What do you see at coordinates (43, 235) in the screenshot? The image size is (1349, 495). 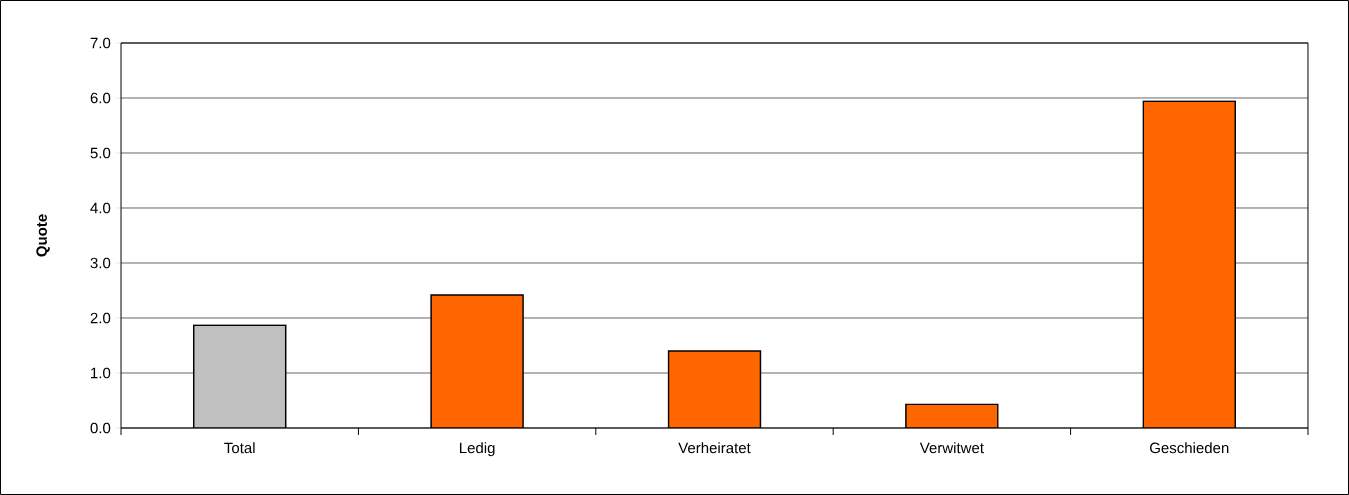 I see `y-axis-title: Quote` at bounding box center [43, 235].